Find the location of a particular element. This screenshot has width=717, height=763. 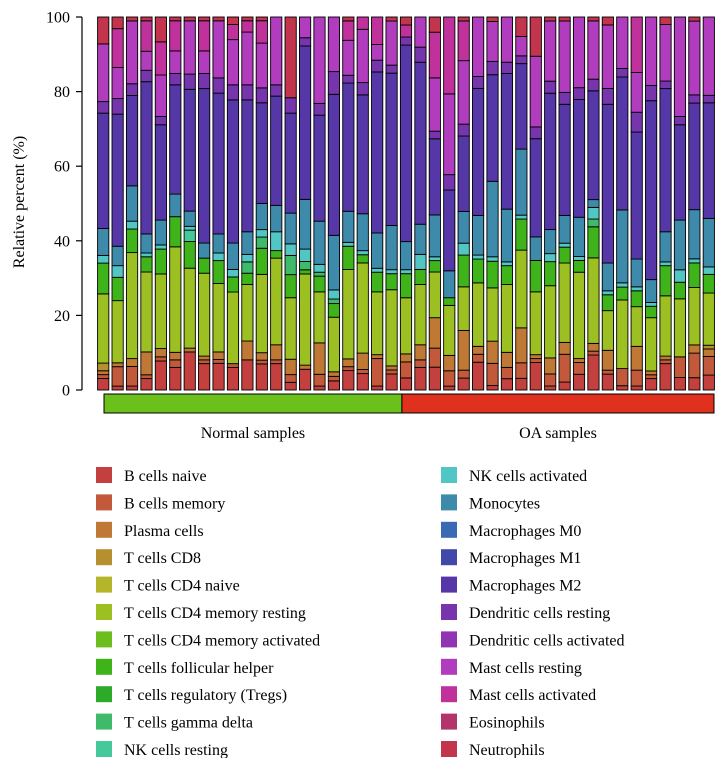

y-tick-label: 20 is located at coordinates (62, 316).